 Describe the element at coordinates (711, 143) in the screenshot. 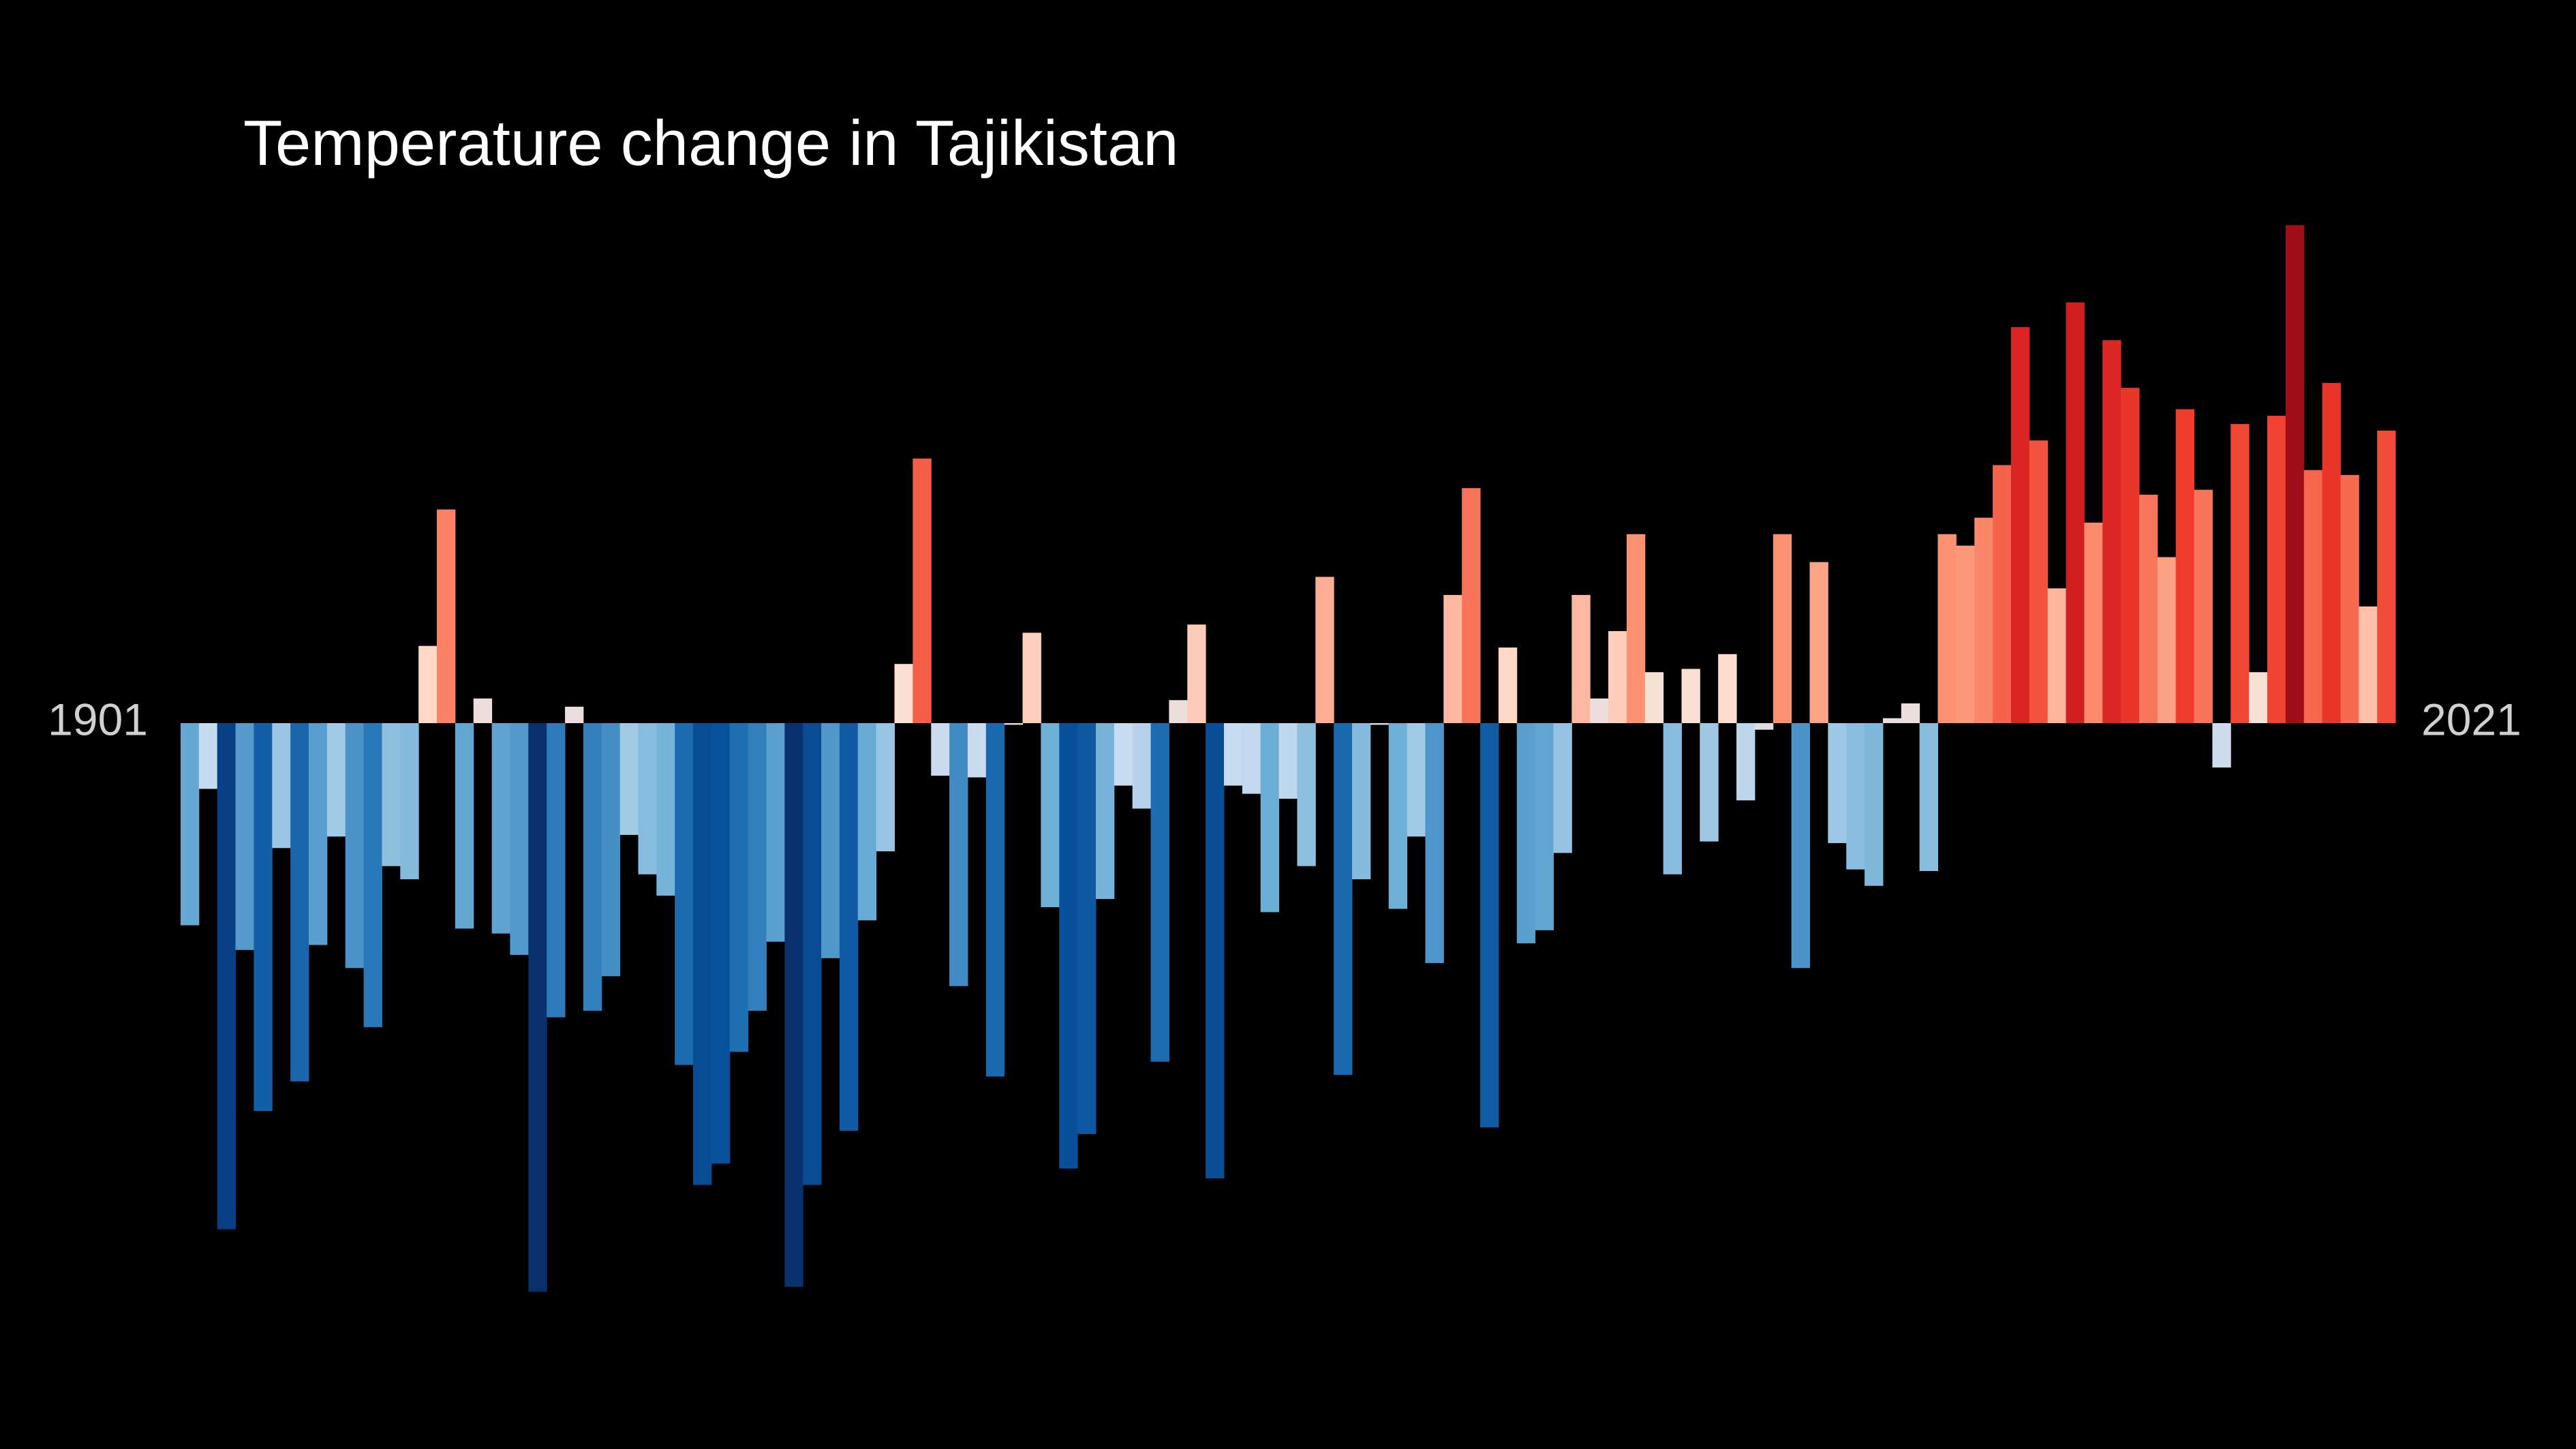

I see `chart-title: Temperature change in Tajikistan` at that location.